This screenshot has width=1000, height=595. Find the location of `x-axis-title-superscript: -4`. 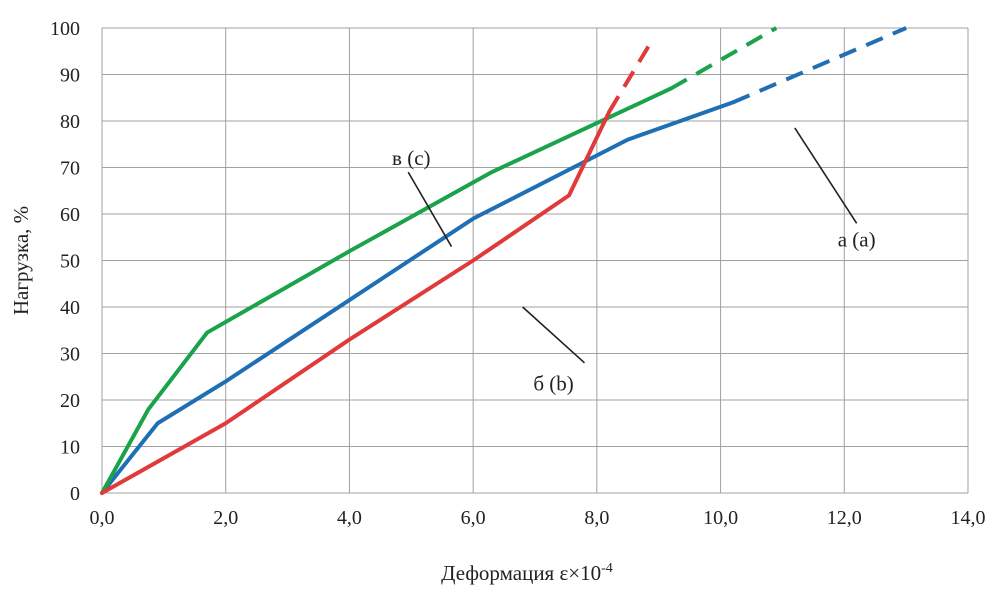

x-axis-title-superscript: -4 is located at coordinates (607, 568).